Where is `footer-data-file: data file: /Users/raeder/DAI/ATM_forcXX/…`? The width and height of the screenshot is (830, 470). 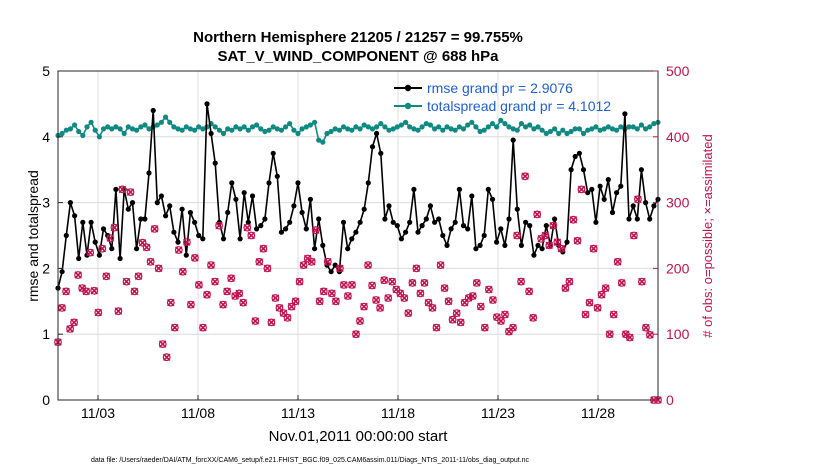
footer-data-file: data file: /Users/raeder/DAI/ATM_forcXX/… is located at coordinates (310, 460).